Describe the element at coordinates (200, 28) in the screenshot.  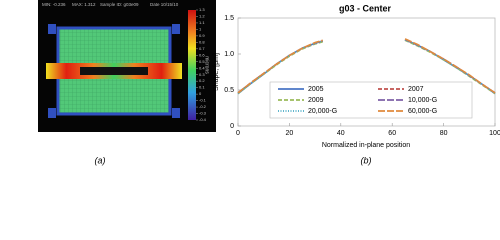
I see `colorbar-label: 1` at that location.